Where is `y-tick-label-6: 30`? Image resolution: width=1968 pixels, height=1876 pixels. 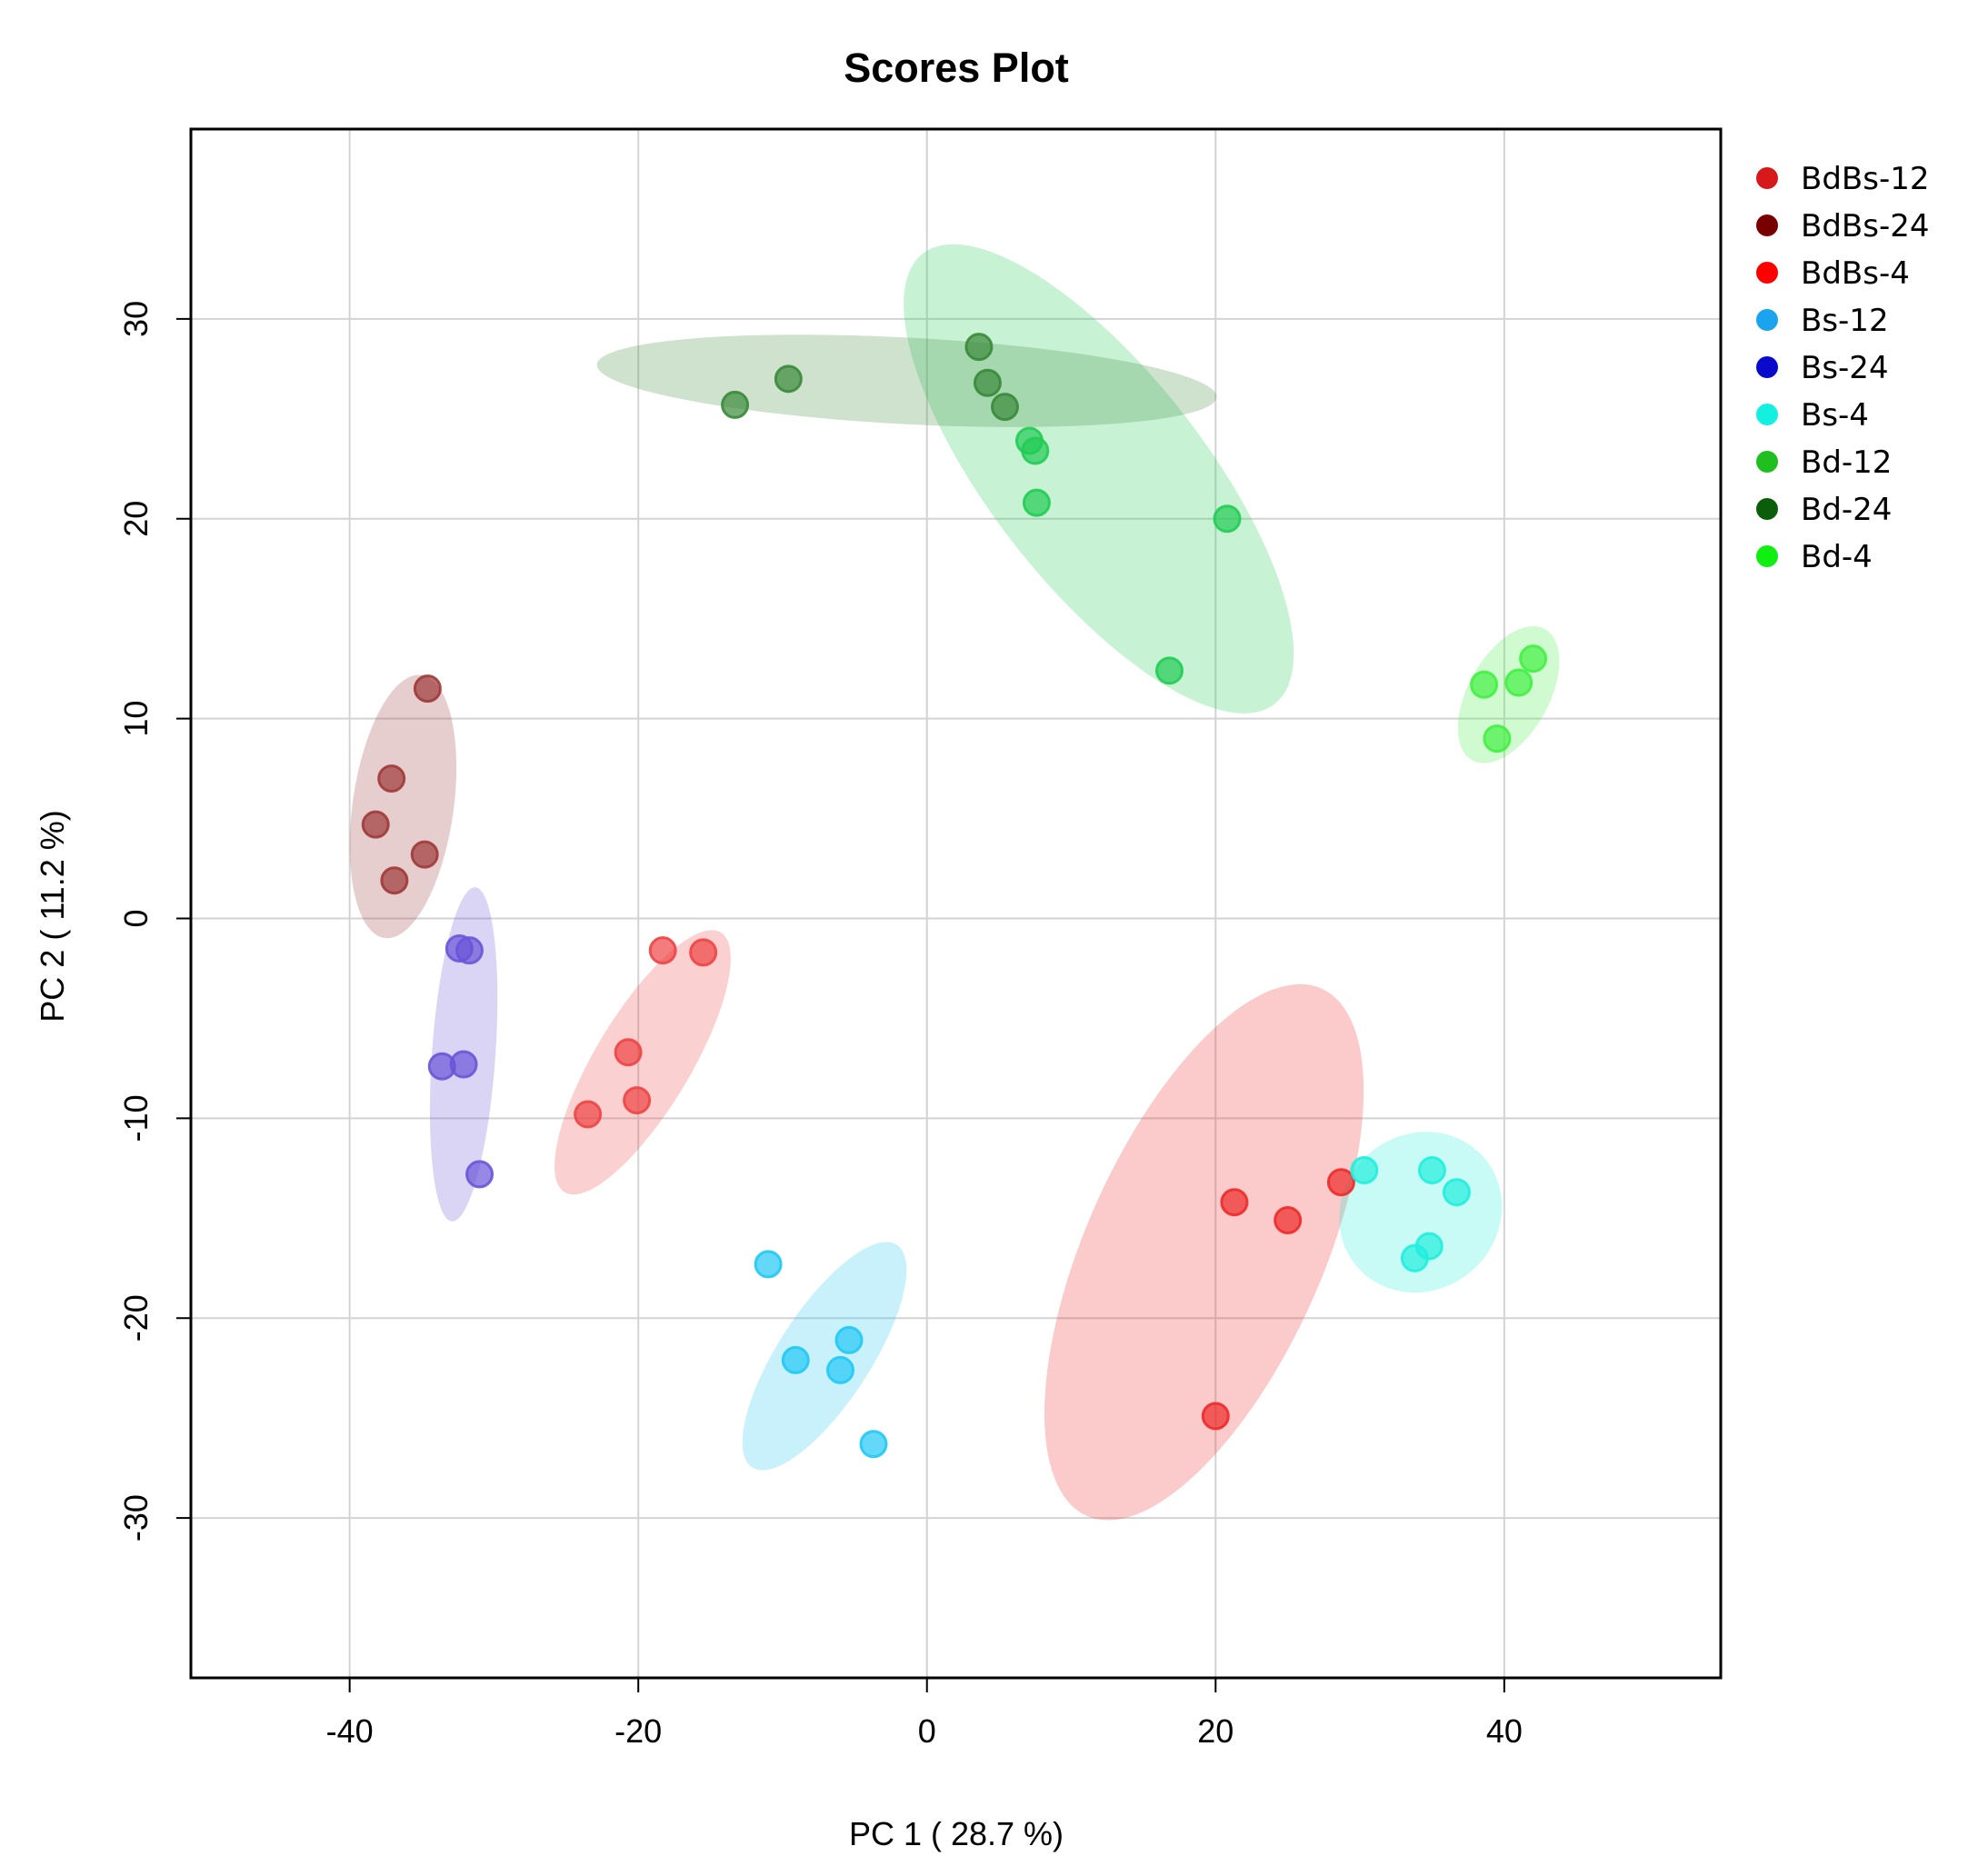 y-tick-label-6: 30 is located at coordinates (136, 319).